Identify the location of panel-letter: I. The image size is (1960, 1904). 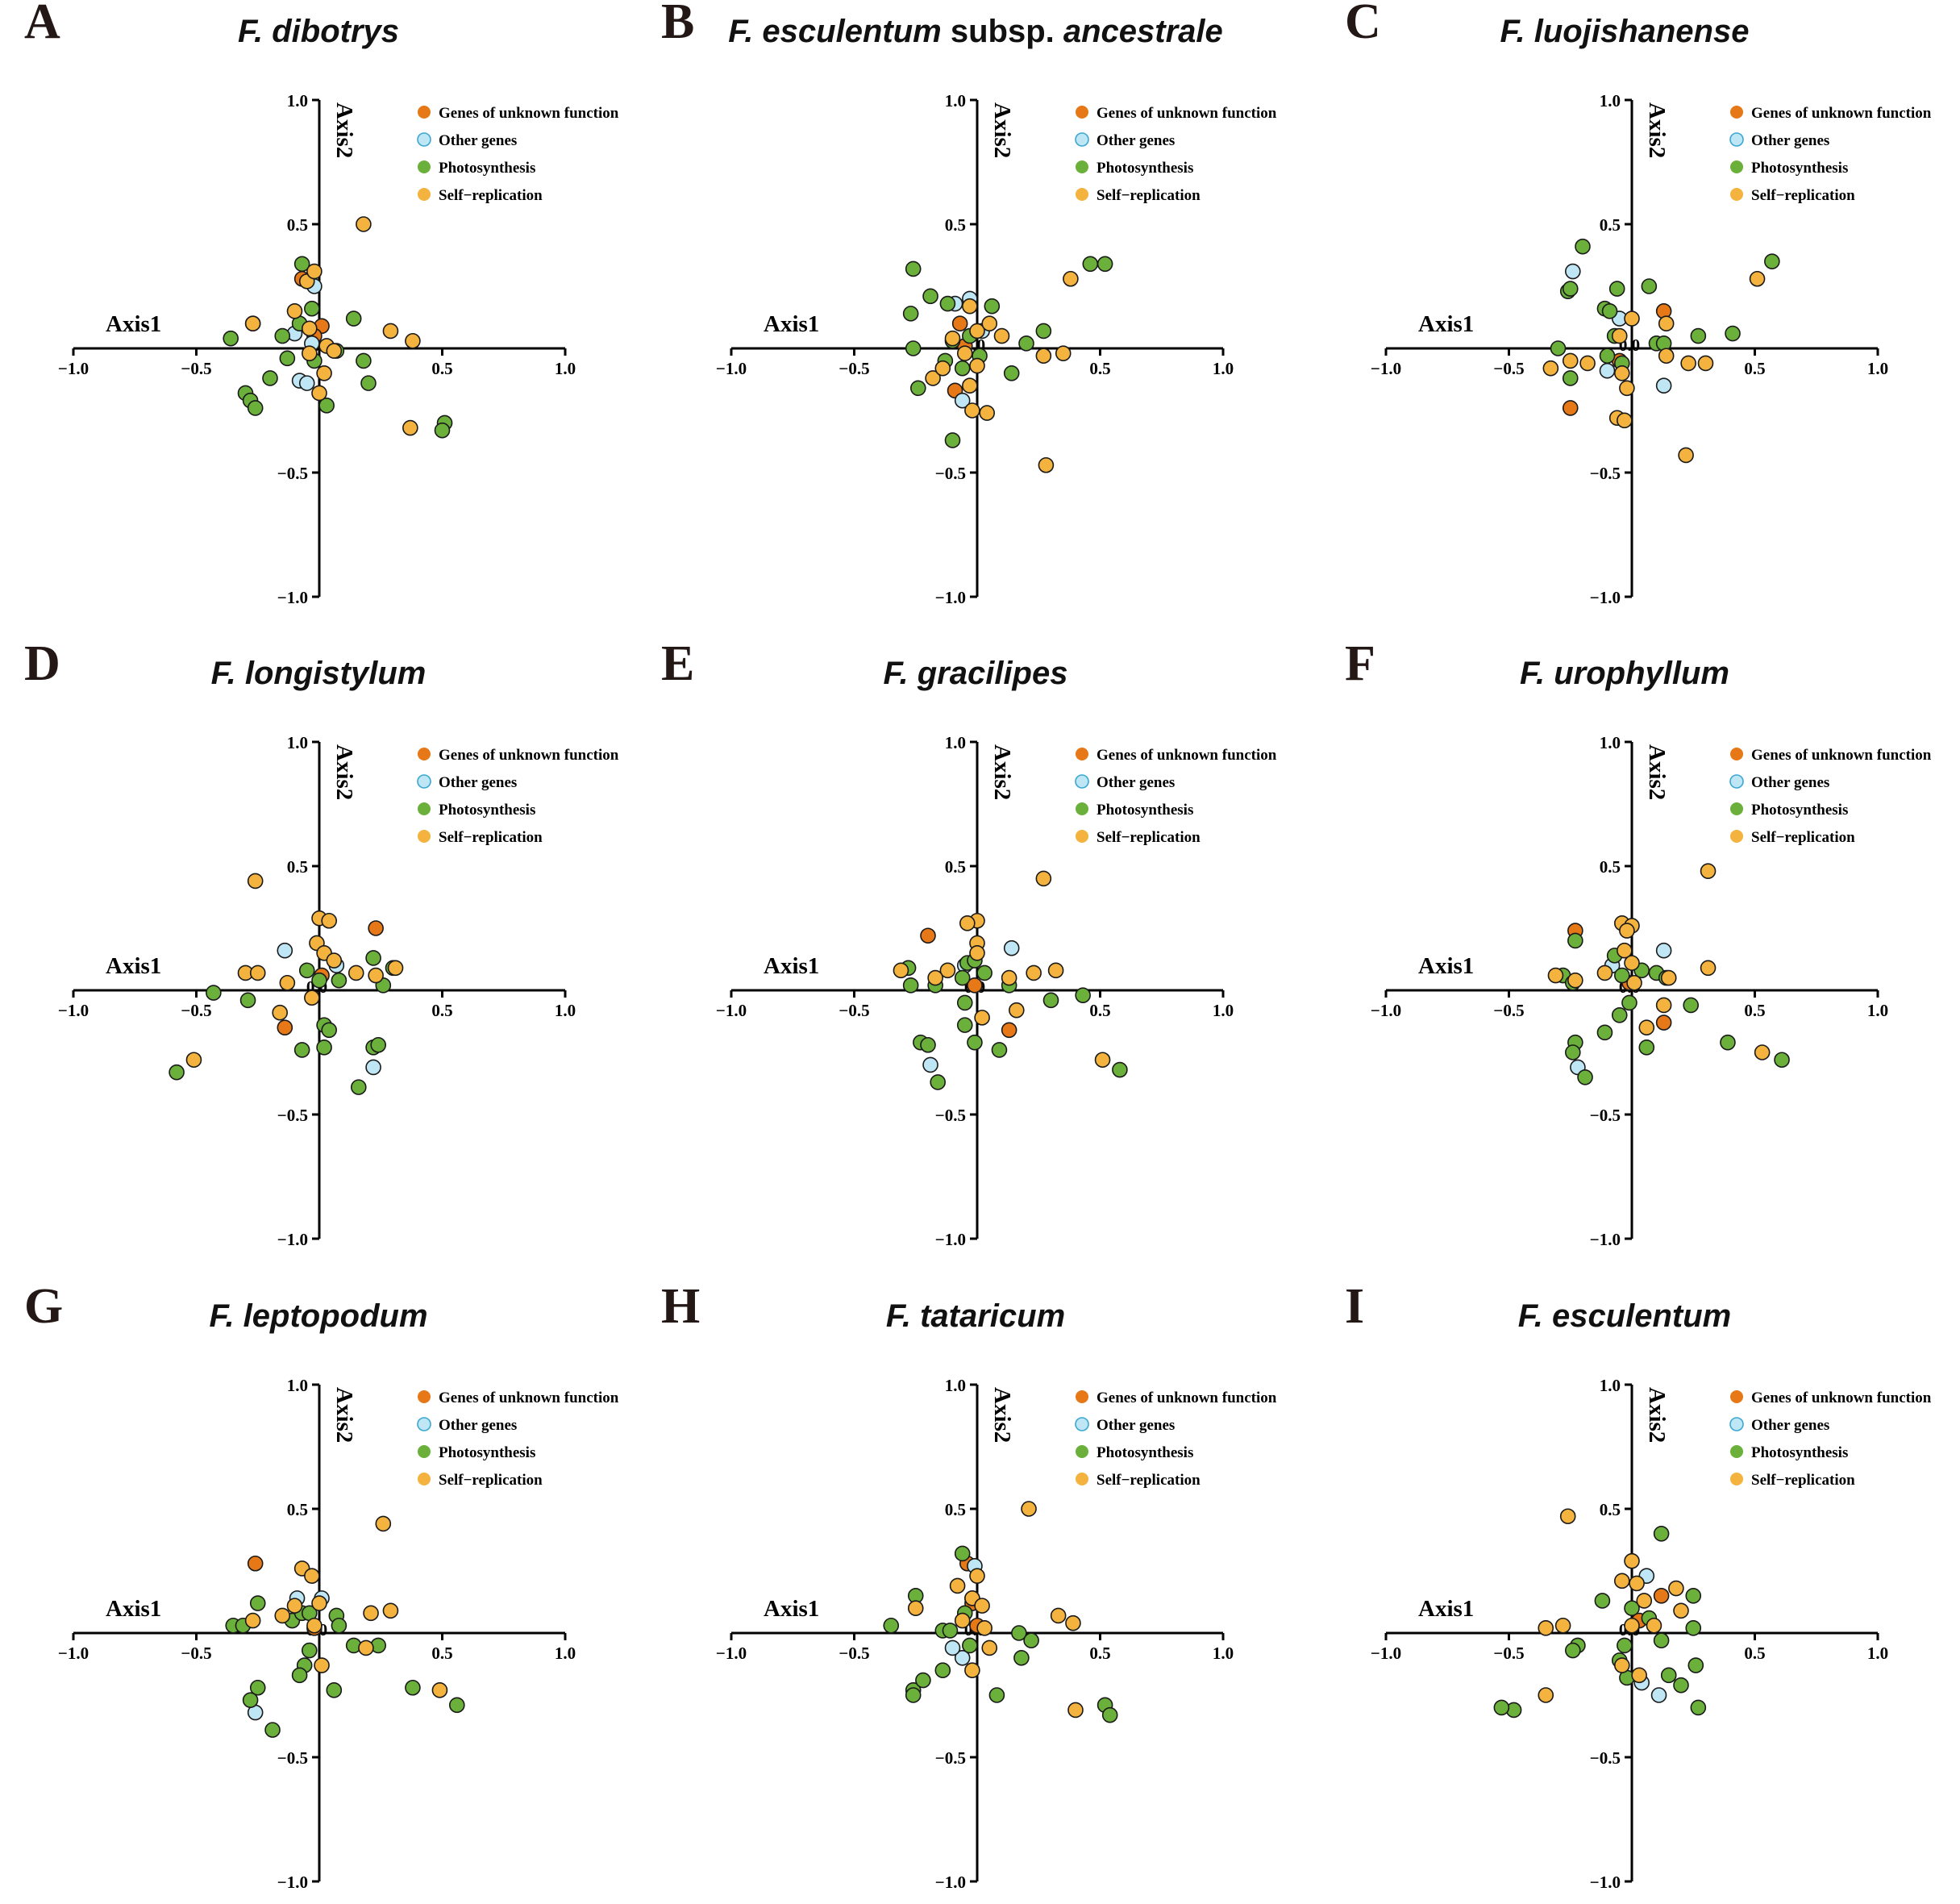
(1354, 1306).